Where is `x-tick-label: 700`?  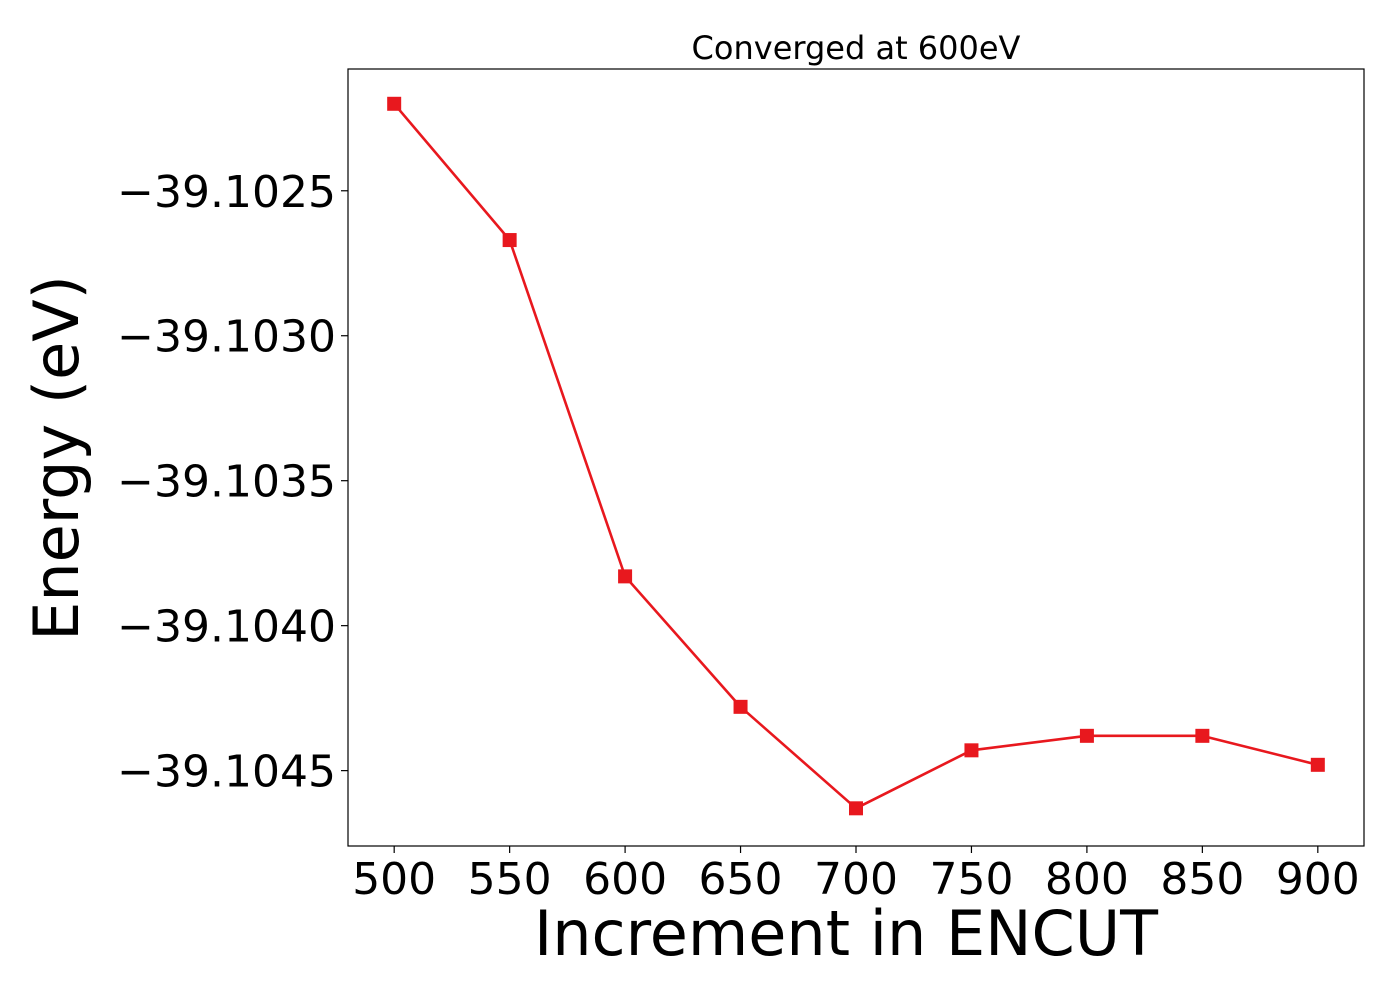 x-tick-label: 700 is located at coordinates (856, 879).